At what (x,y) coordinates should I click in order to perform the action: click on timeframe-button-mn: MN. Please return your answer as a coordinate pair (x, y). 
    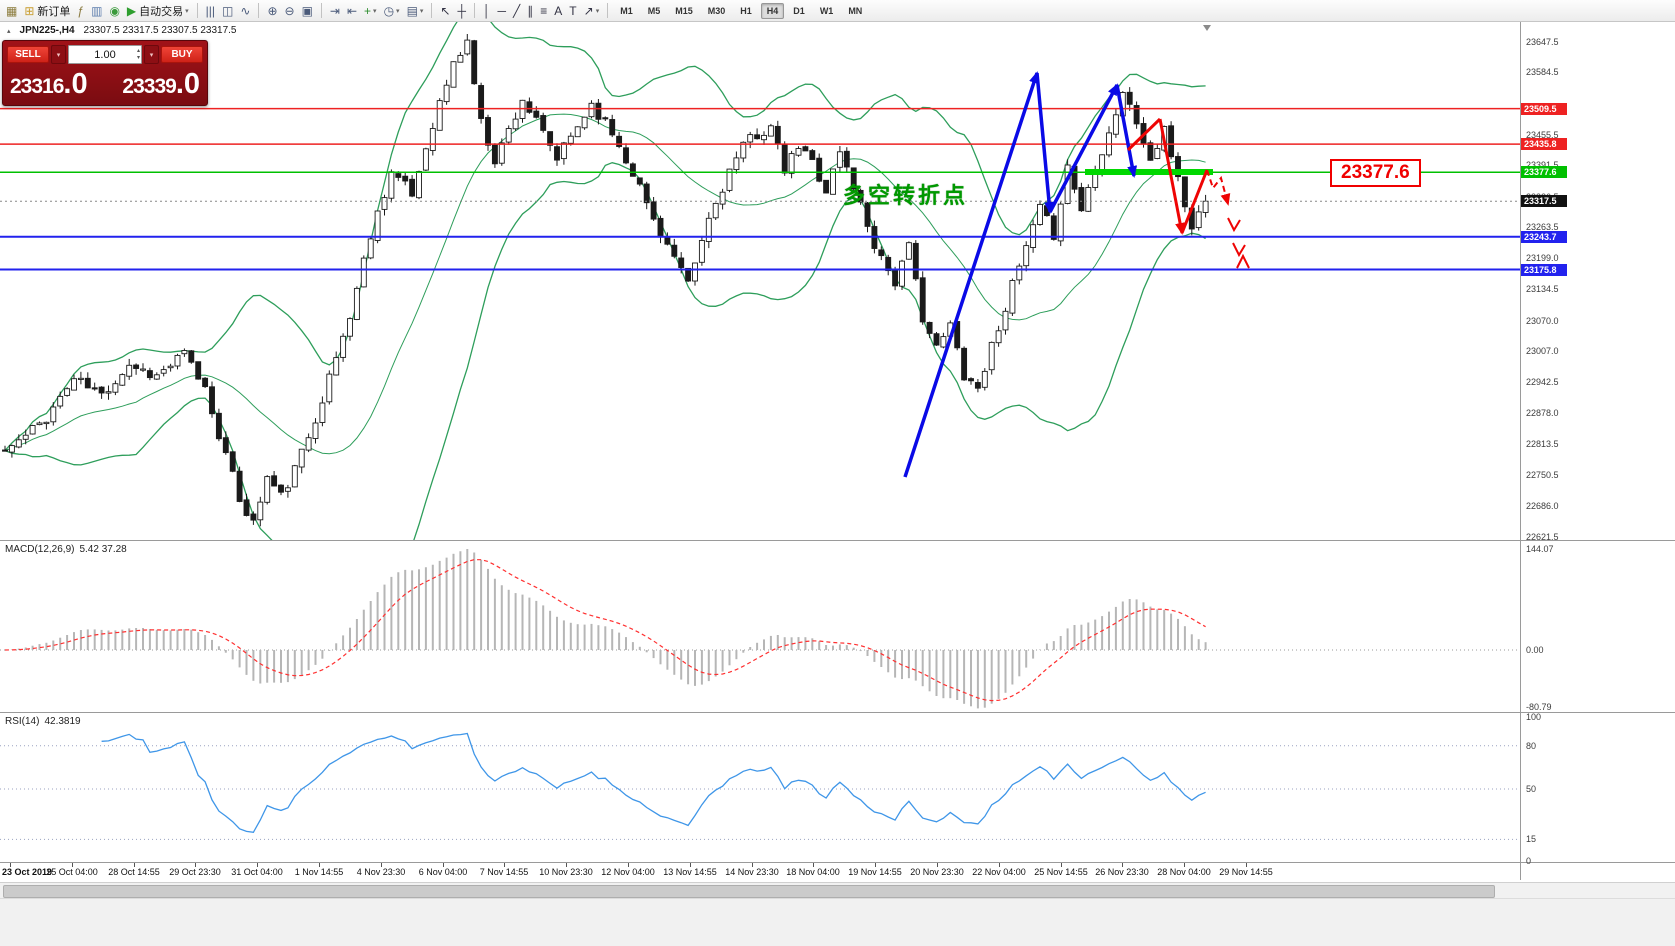
    Looking at the image, I should click on (855, 10).